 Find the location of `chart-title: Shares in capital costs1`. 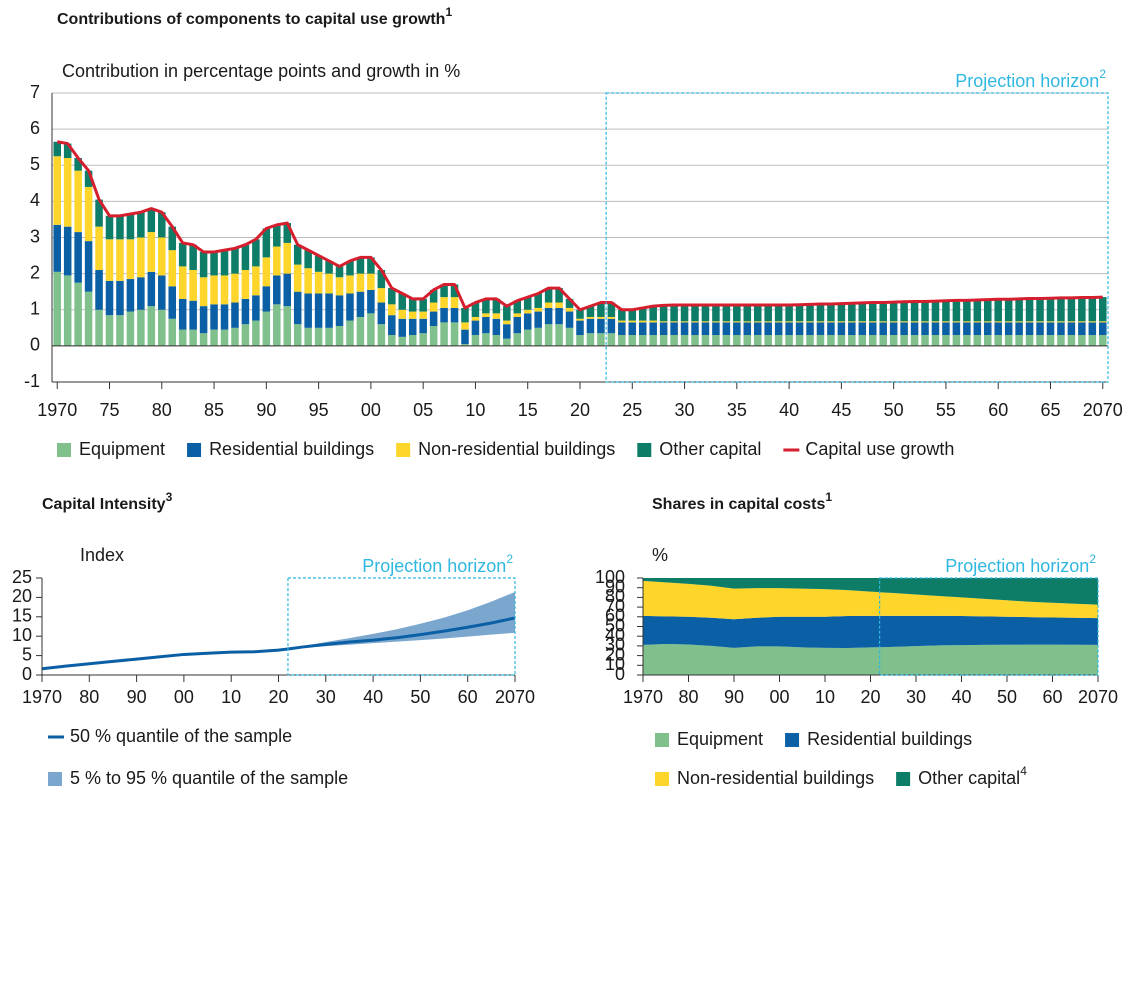

chart-title: Shares in capital costs1 is located at coordinates (742, 501).